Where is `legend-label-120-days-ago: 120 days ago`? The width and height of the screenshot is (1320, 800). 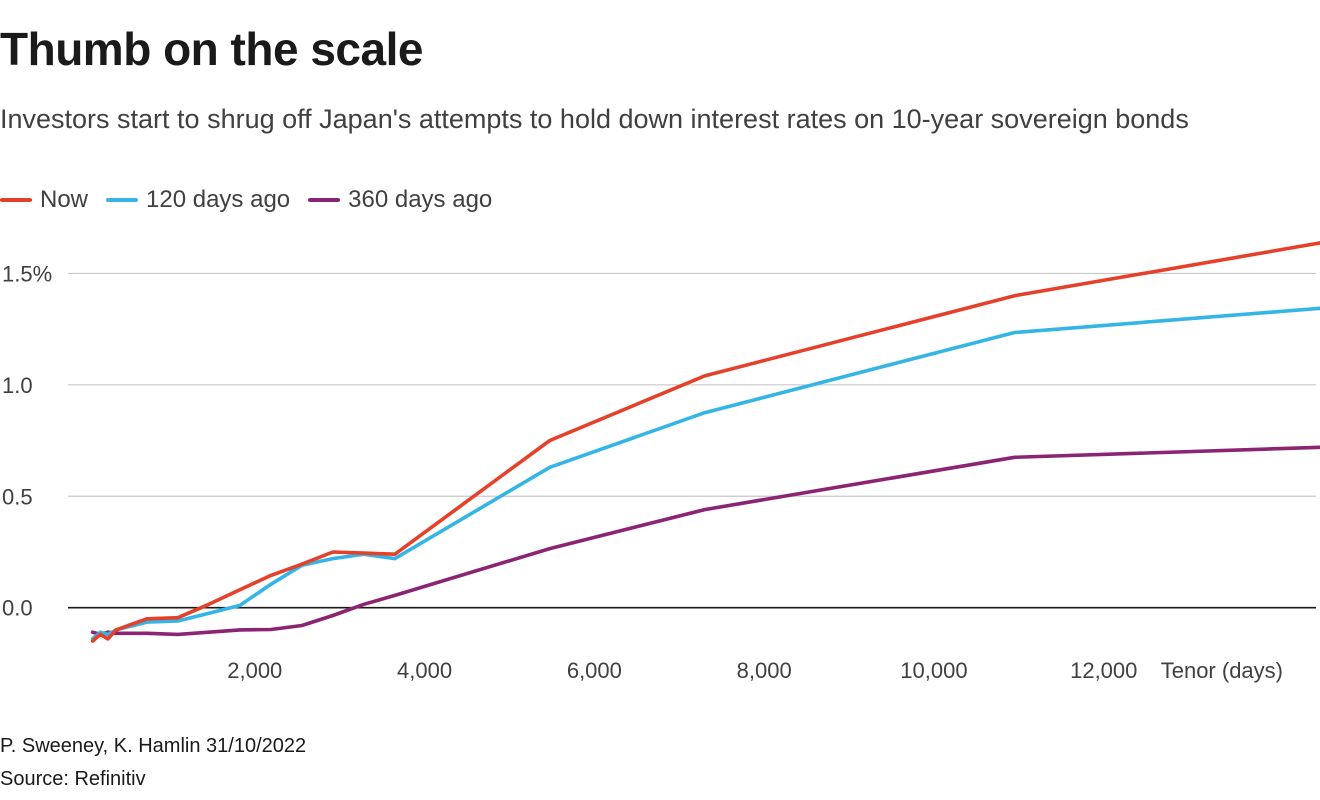
legend-label-120-days-ago: 120 days ago is located at coordinates (218, 199).